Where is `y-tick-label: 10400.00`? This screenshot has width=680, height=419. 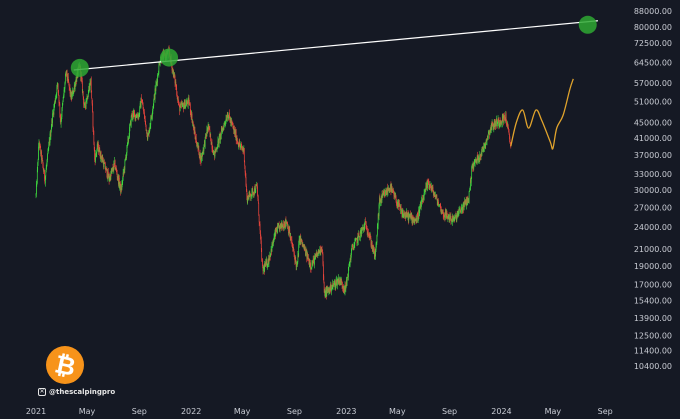
y-tick-label: 10400.00 is located at coordinates (653, 366).